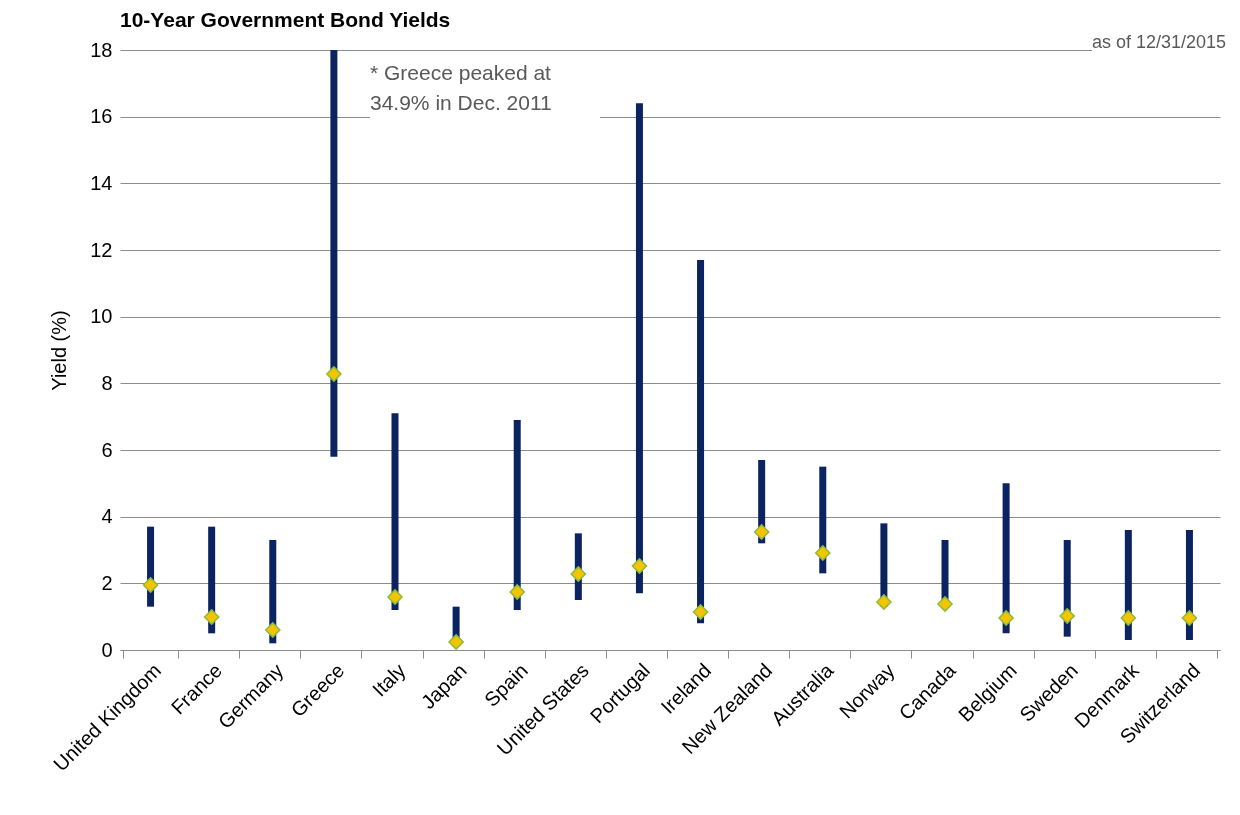  Describe the element at coordinates (107, 649) in the screenshot. I see `y-tick-label: 0` at that location.